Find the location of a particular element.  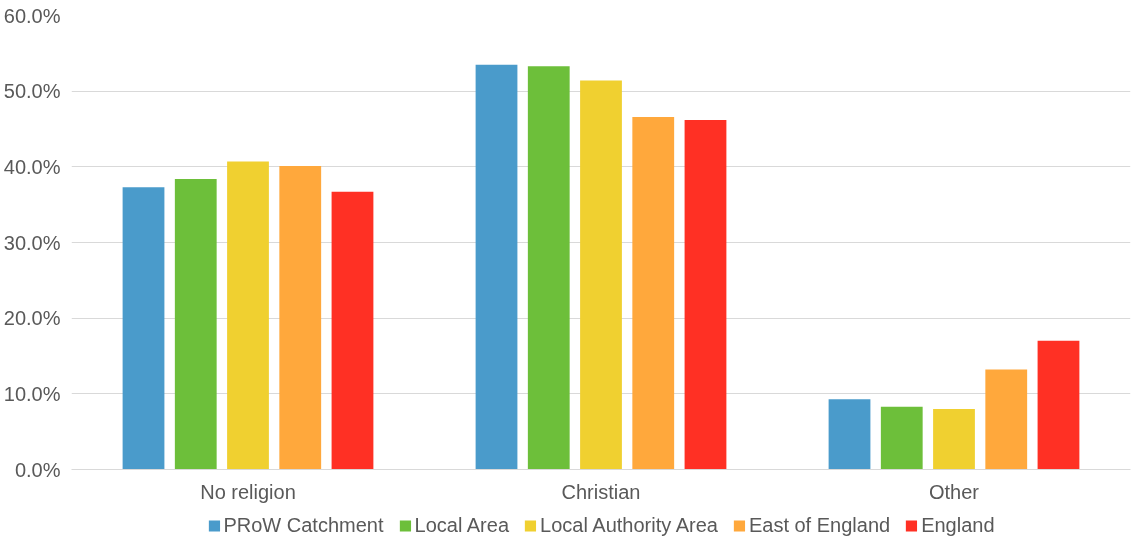

y-tick-label: 20.0% is located at coordinates (32, 318).